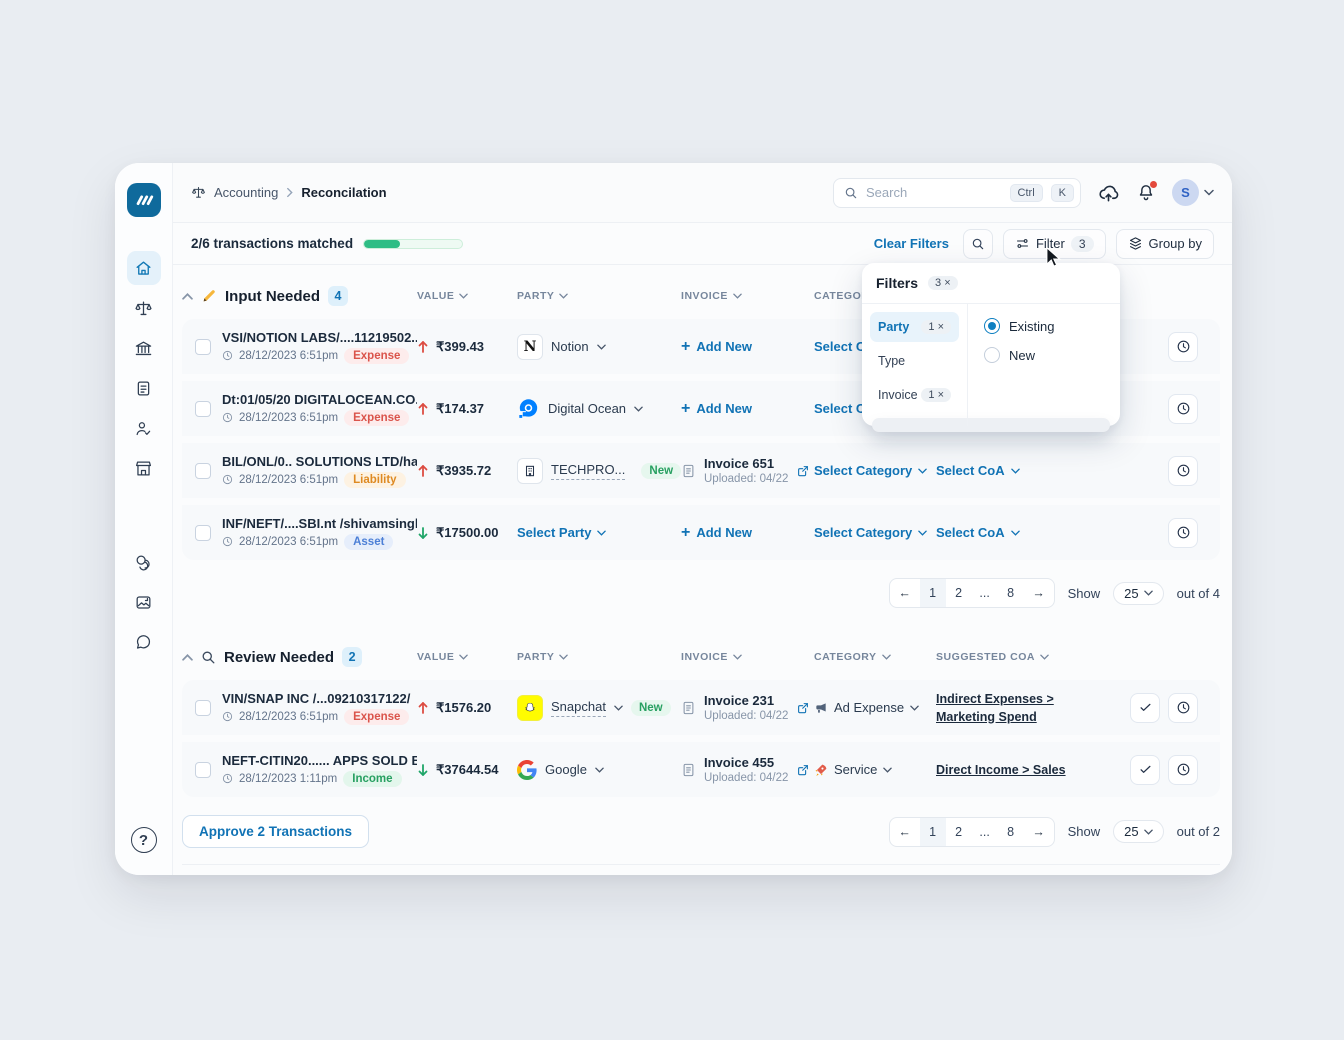  Describe the element at coordinates (144, 348) in the screenshot. I see `sidebar-item-banking` at that location.